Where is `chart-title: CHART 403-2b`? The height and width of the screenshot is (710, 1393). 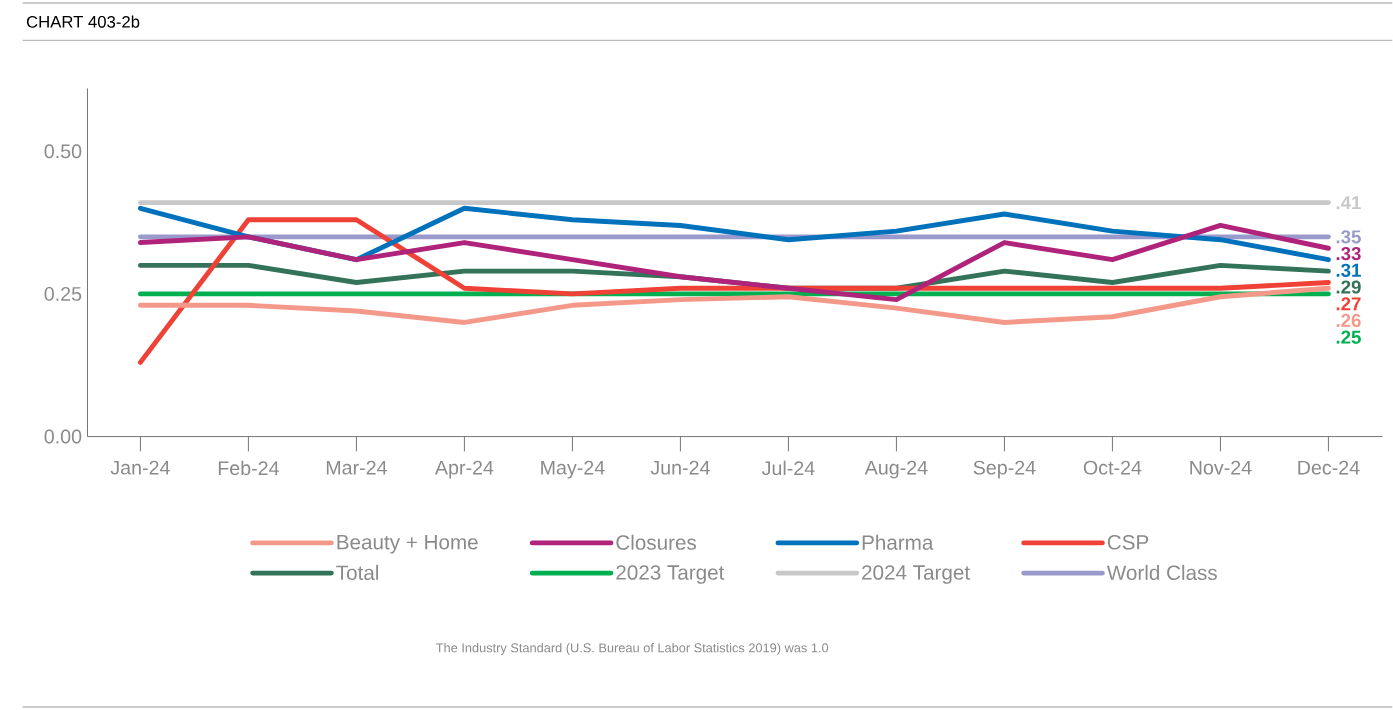 chart-title: CHART 403-2b is located at coordinates (83, 21).